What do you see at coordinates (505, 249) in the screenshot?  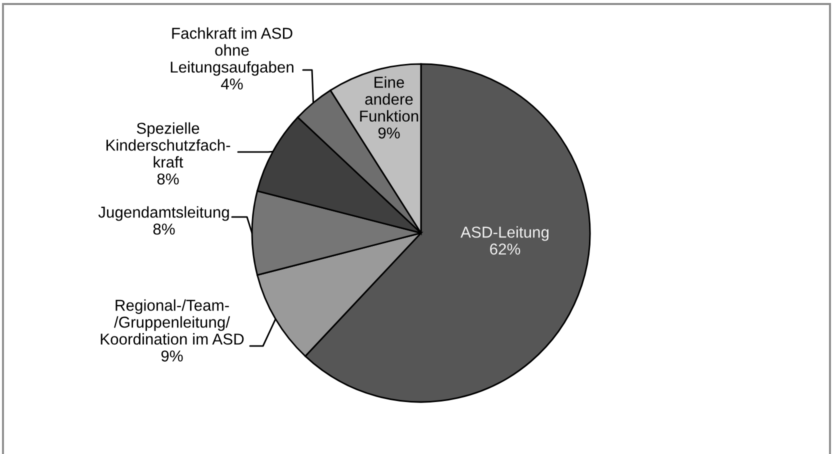 I see `data-label: 62%` at bounding box center [505, 249].